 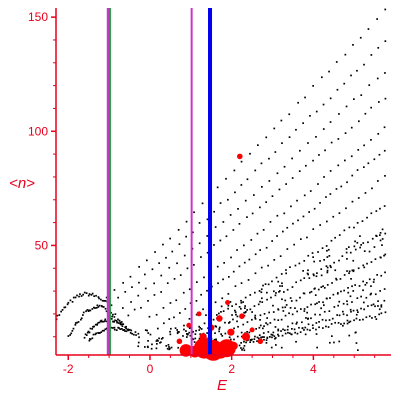 What do you see at coordinates (68, 369) in the screenshot?
I see `x-tick-label: -2` at bounding box center [68, 369].